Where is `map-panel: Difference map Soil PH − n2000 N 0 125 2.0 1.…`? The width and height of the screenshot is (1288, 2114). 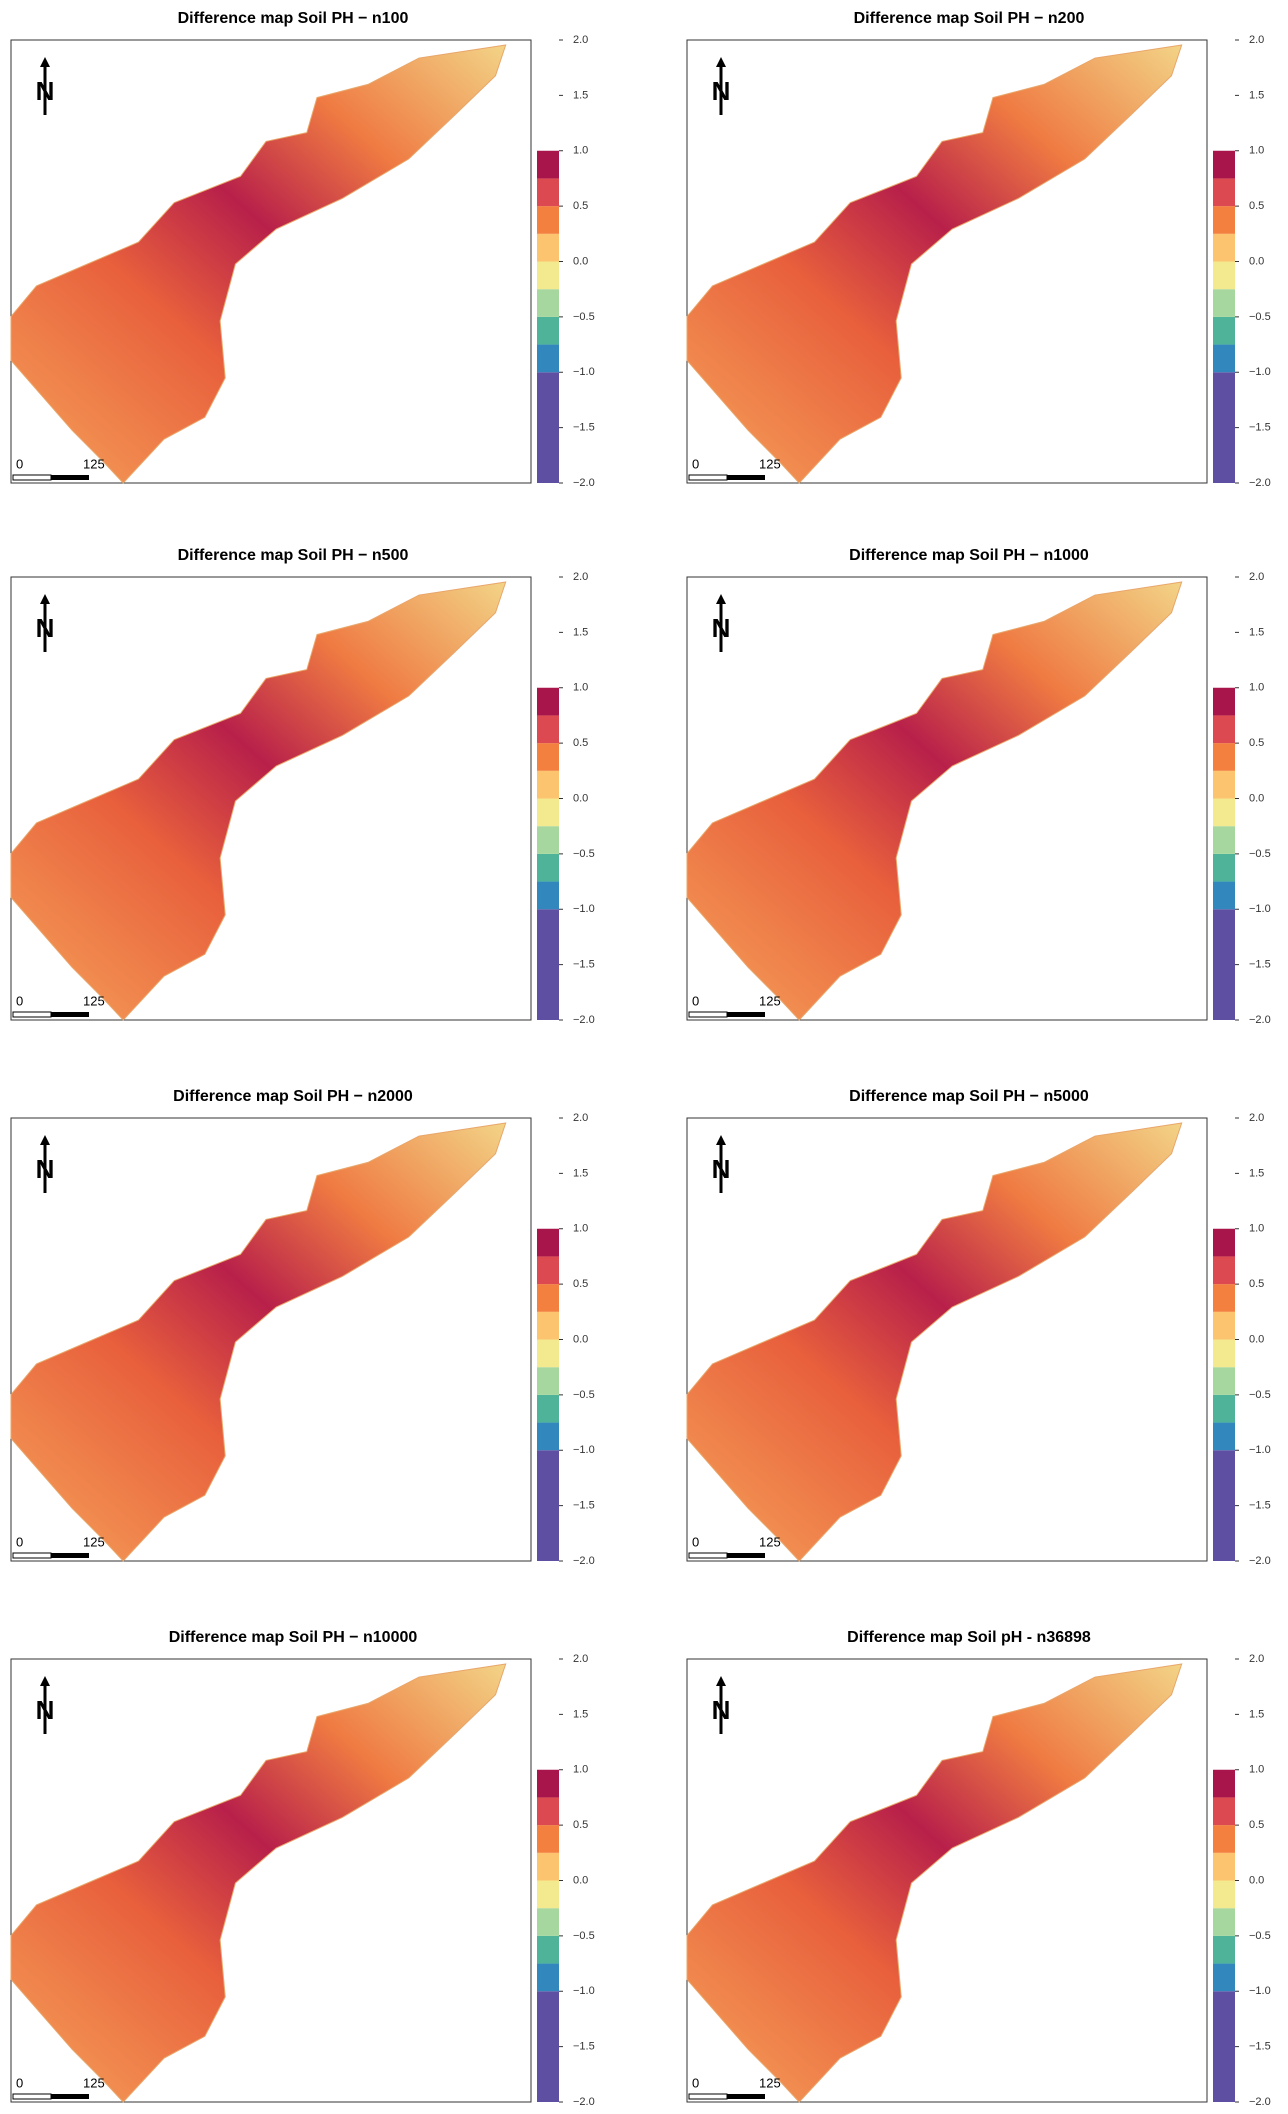
map-panel: Difference map Soil PH − n2000 N 0 125 2.0 1.… is located at coordinates (302, 1327).